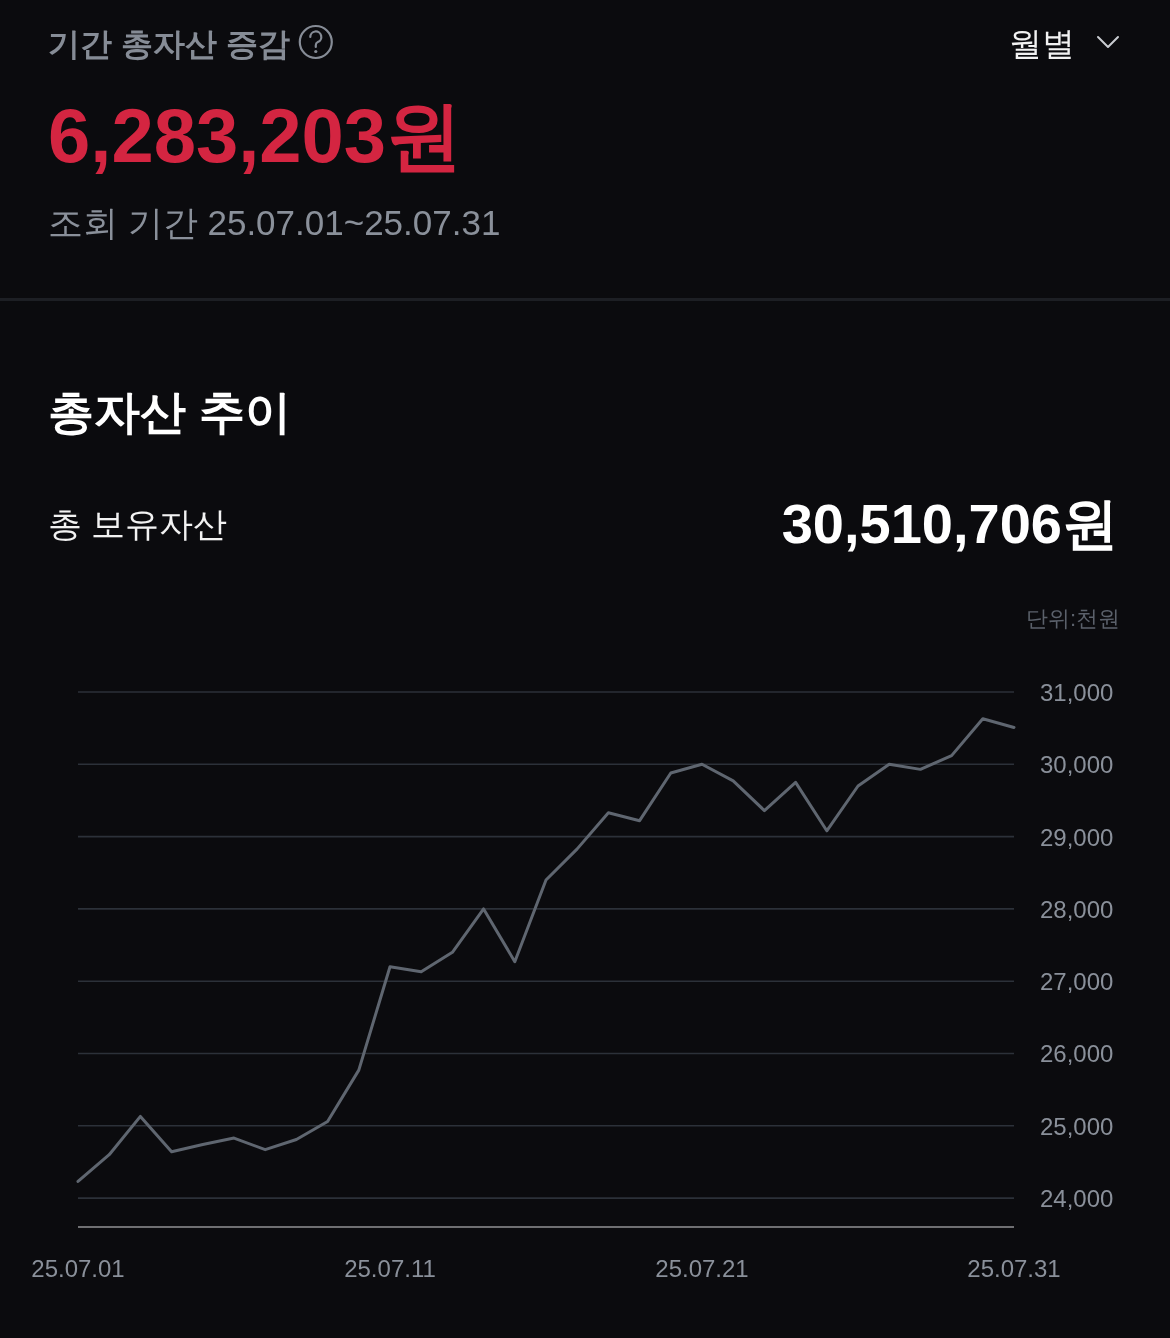  I want to click on y-tick-label: 27,000, so click(1077, 981).